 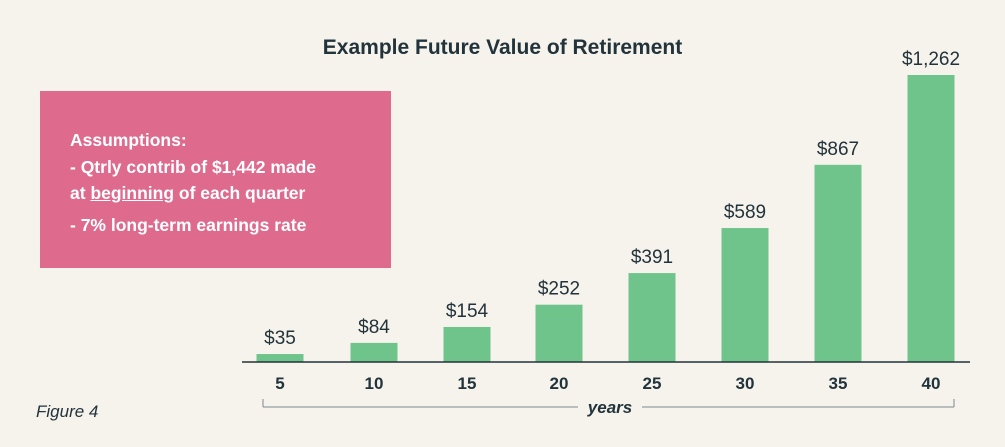 What do you see at coordinates (80, 193) in the screenshot?
I see `assumption-contribution-prefix: at` at bounding box center [80, 193].